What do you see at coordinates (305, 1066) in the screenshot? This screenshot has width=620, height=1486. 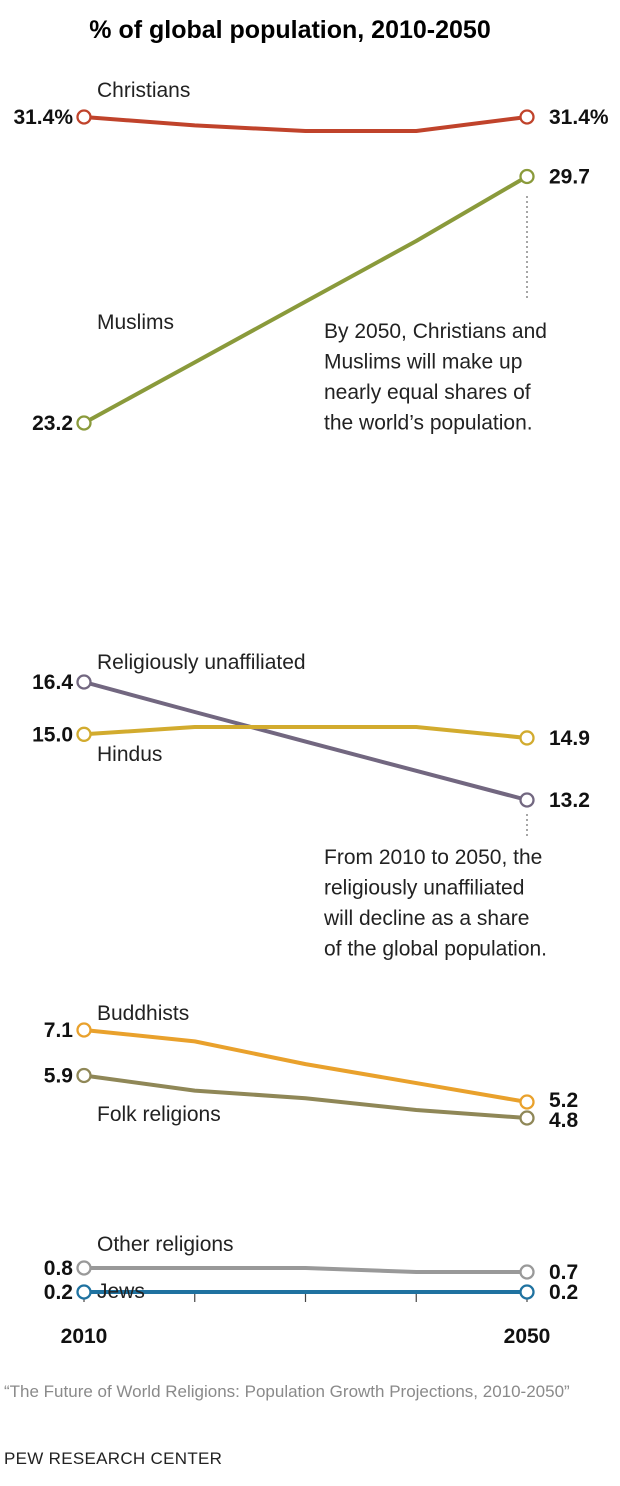 I see `series-line-buddhists` at bounding box center [305, 1066].